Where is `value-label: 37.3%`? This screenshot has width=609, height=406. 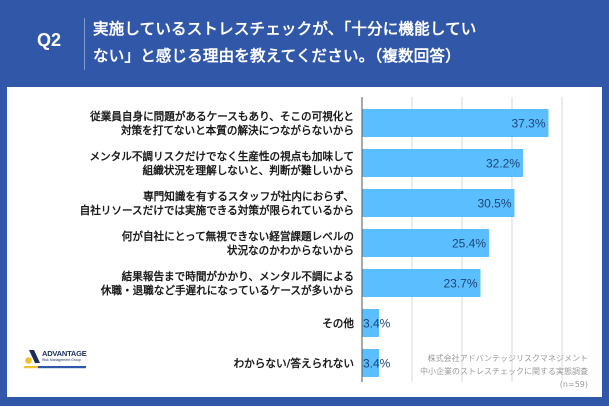
value-label: 37.3% is located at coordinates (528, 124).